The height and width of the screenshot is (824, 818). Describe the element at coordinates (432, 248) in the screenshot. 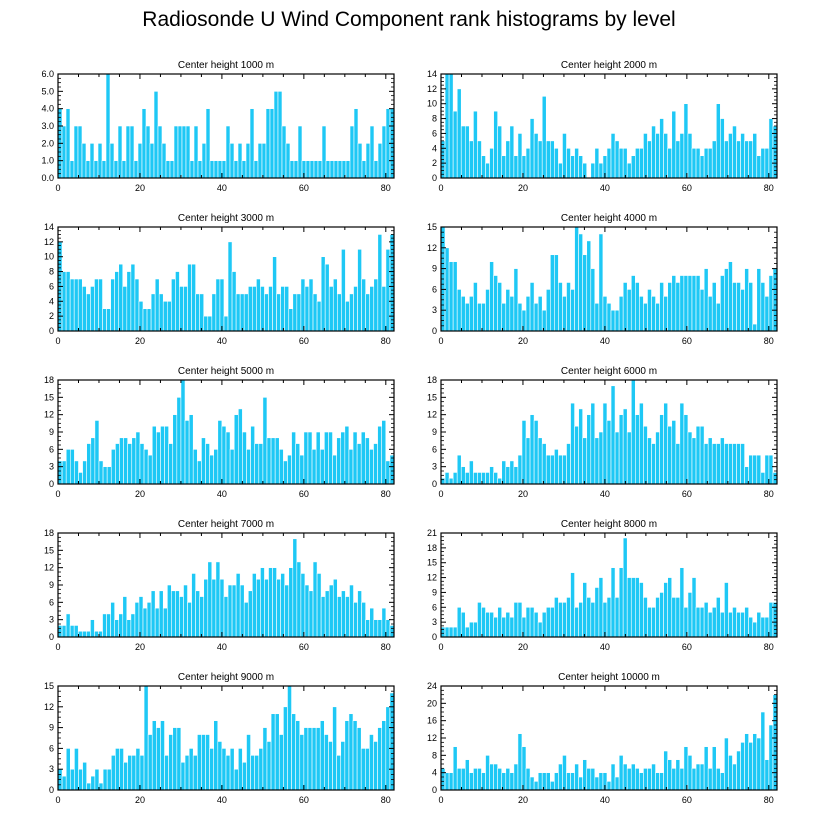

I see `y-tick-label: 12` at that location.